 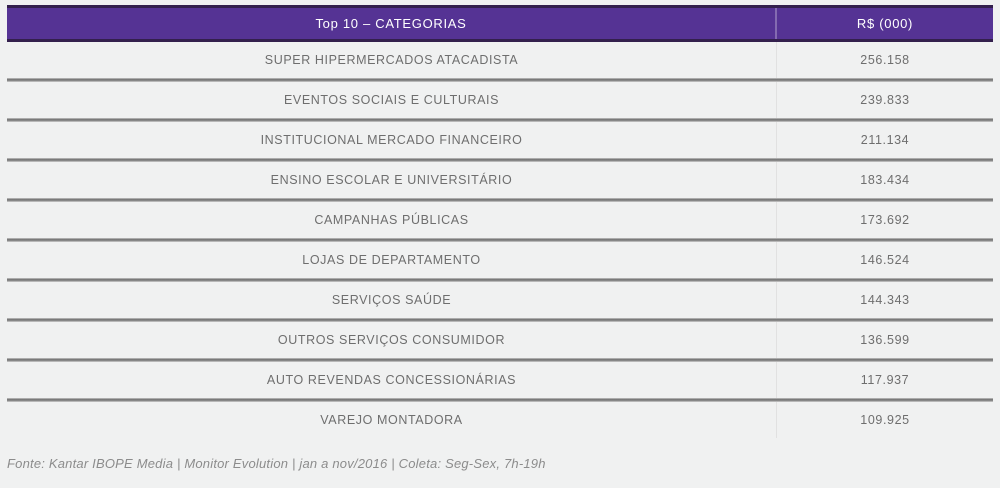 I want to click on value-cell: 173.692, so click(x=885, y=220).